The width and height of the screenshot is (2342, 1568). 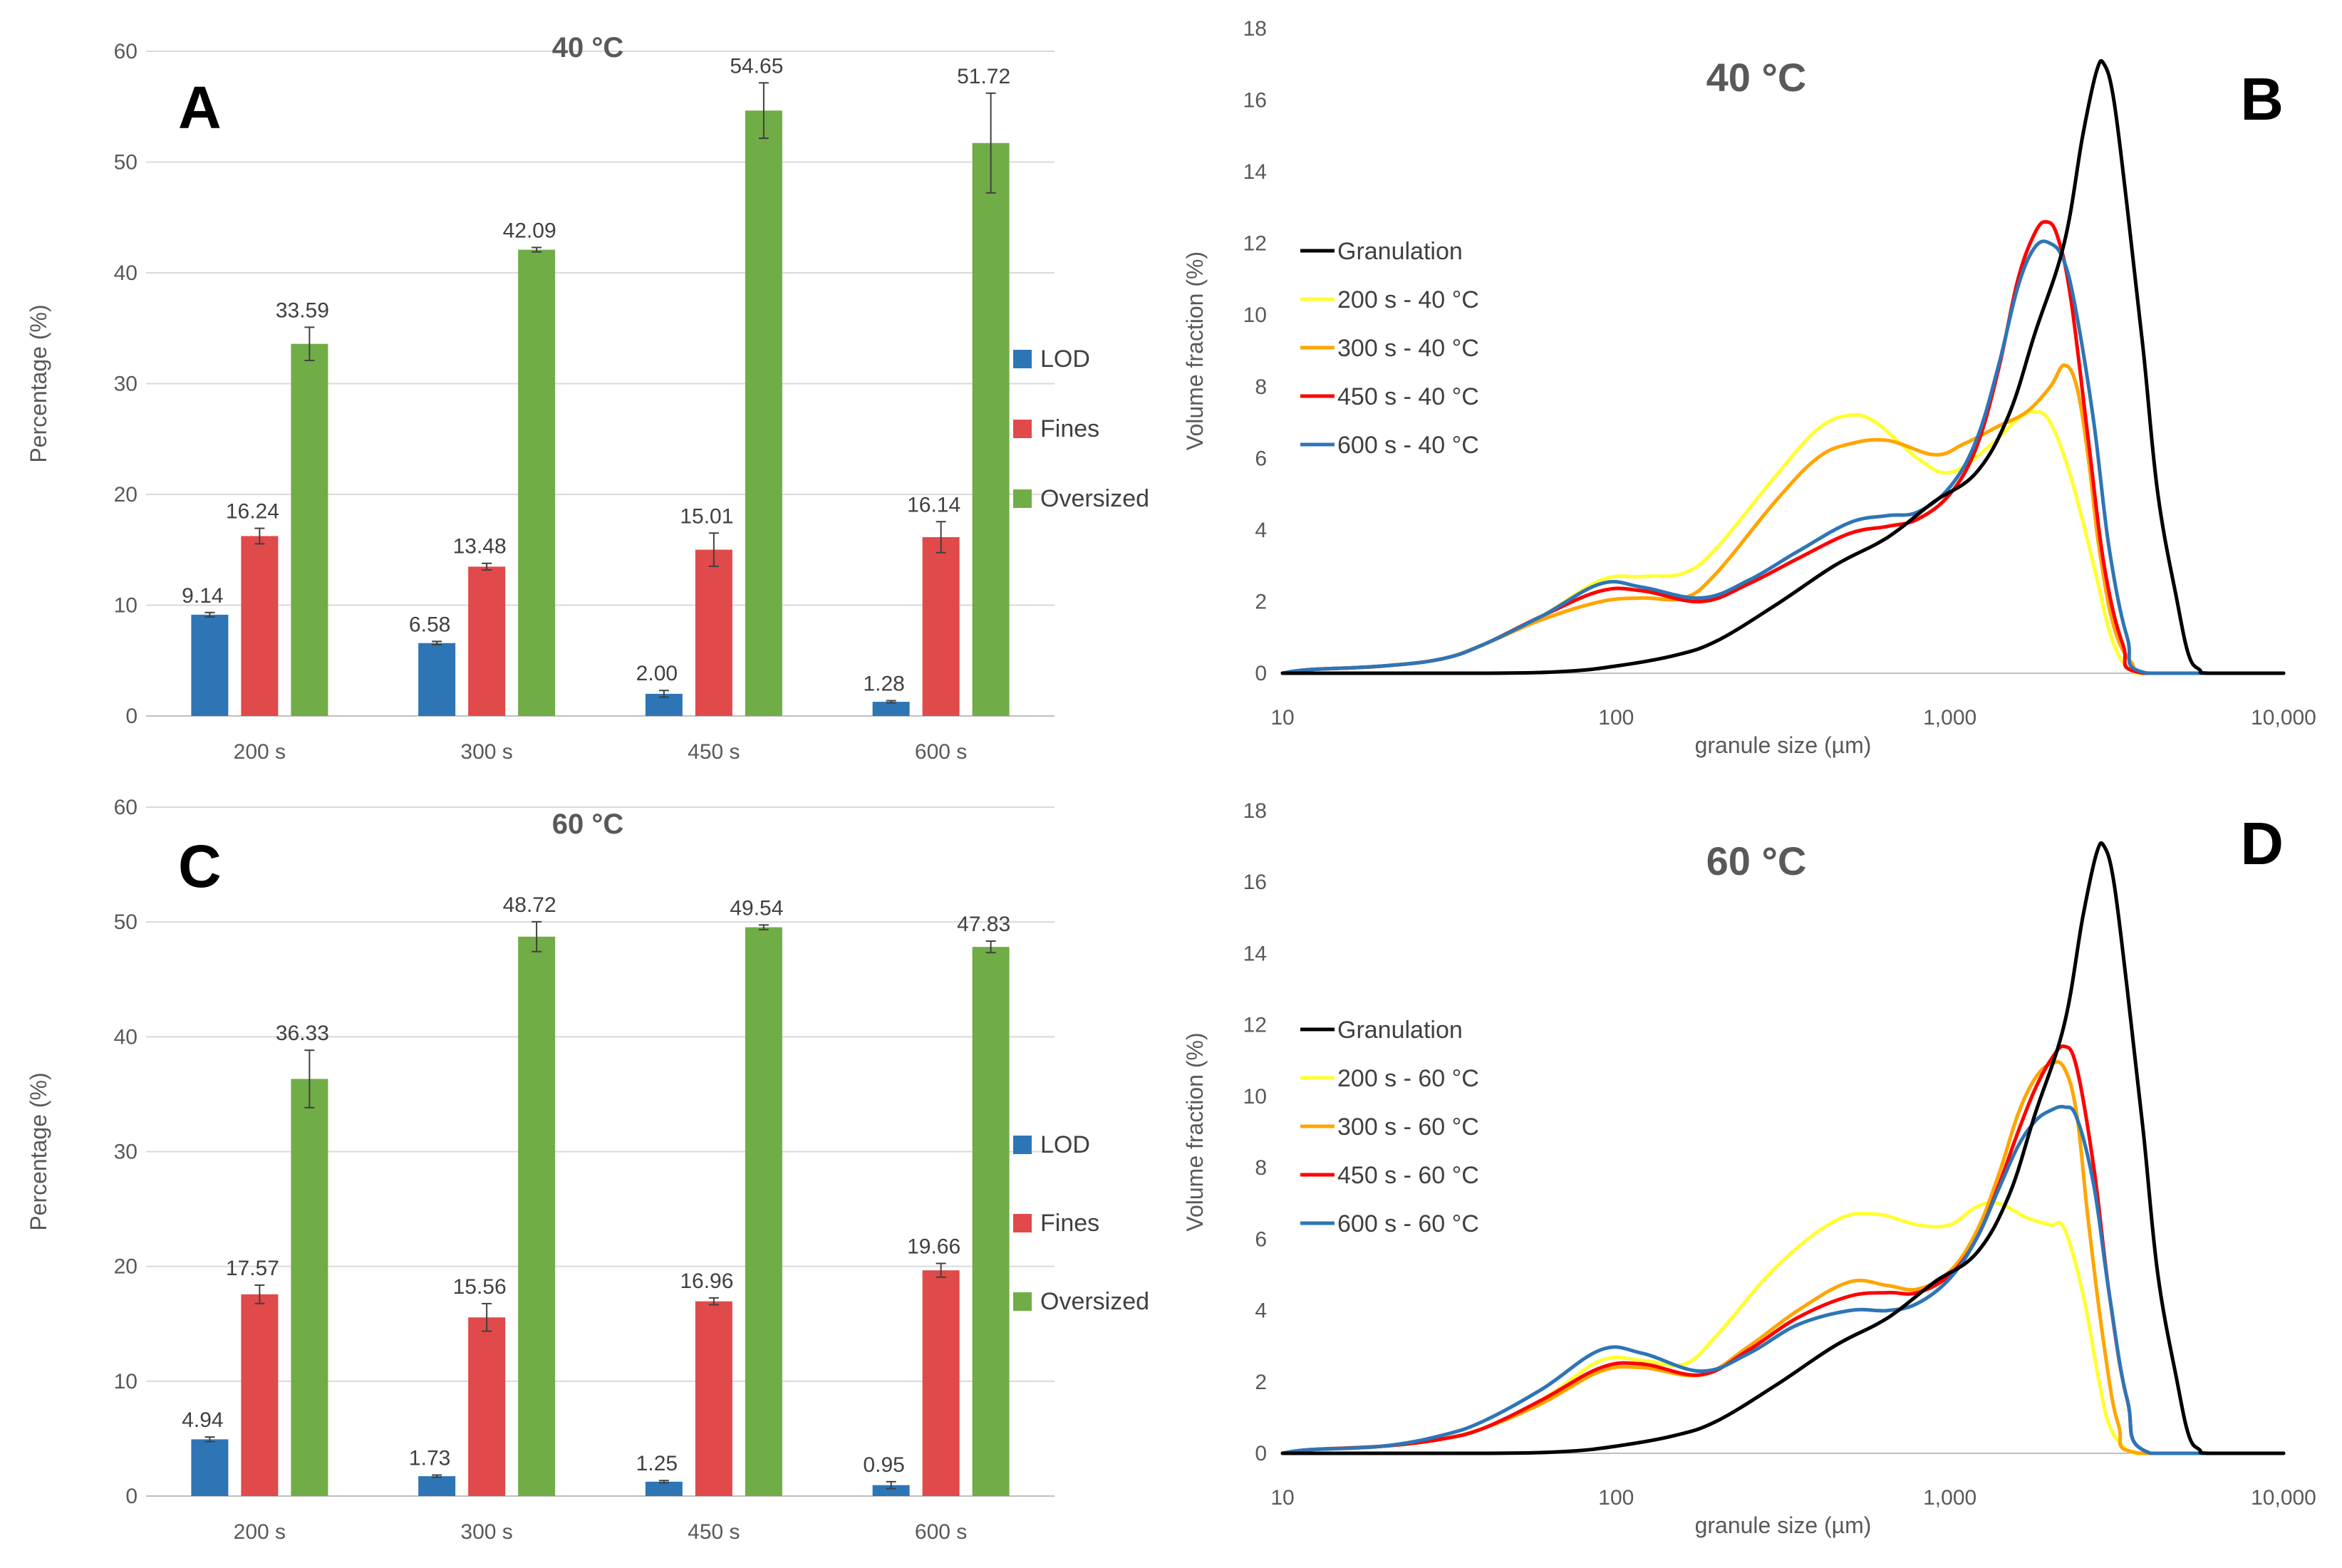 What do you see at coordinates (1408, 1223) in the screenshot?
I see `legend-label: 600 s - 60 °C` at bounding box center [1408, 1223].